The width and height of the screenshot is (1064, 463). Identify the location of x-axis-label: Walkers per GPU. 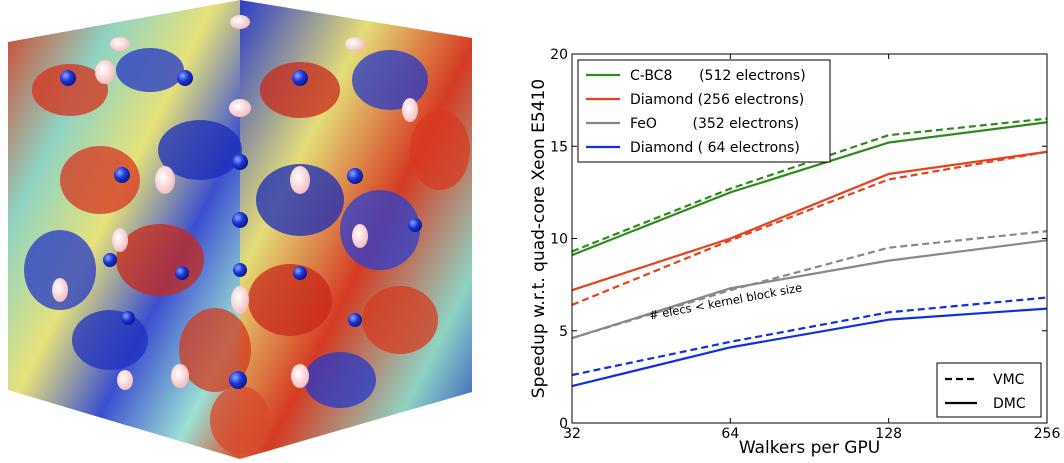
(809, 448).